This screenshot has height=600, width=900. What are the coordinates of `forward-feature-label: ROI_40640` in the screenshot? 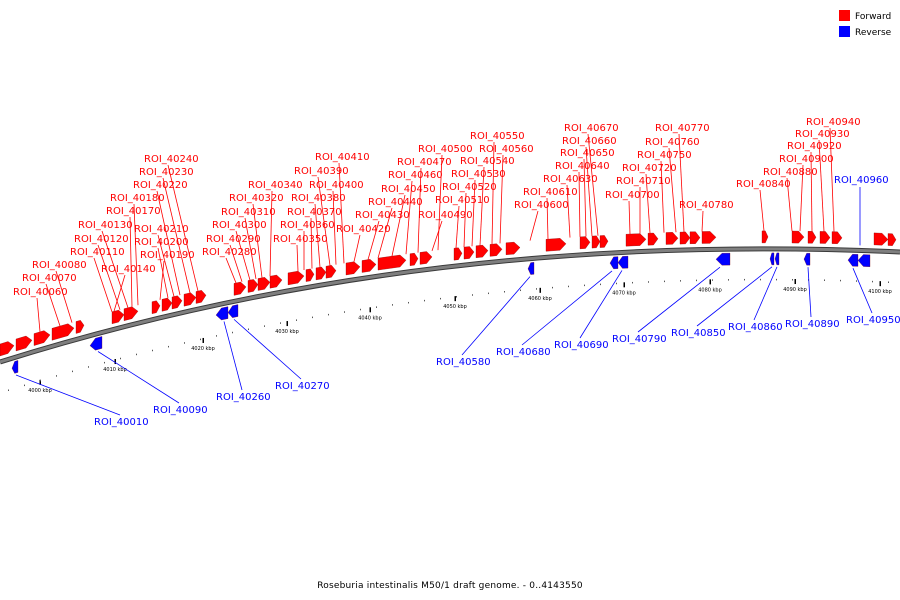 It's located at (582, 166).